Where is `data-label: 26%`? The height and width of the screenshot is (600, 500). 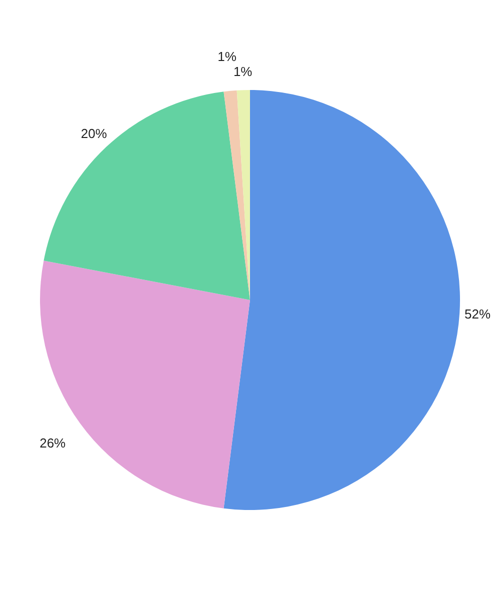
data-label: 26% is located at coordinates (53, 442).